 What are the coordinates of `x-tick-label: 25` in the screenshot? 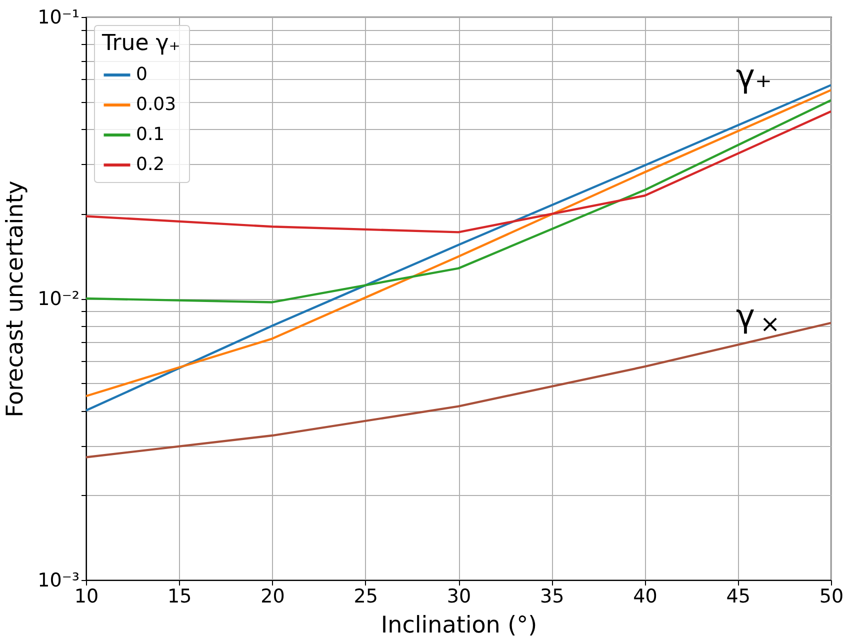 It's located at (366, 597).